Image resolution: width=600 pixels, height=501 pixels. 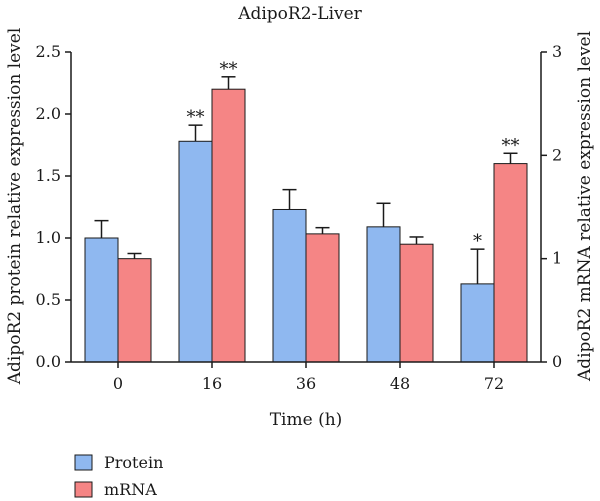 I want to click on y-right-tick-label: 2, so click(x=557, y=154).